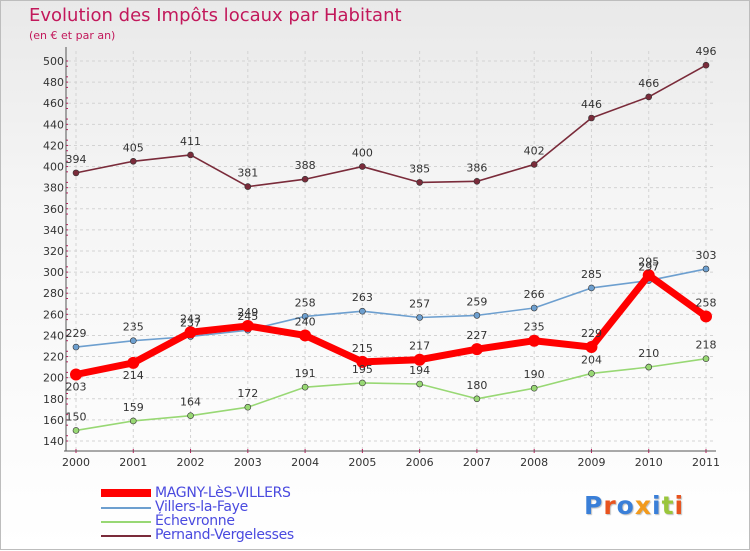 This screenshot has height=551, width=750. What do you see at coordinates (362, 462) in the screenshot?
I see `x-tick-label: 2005` at bounding box center [362, 462].